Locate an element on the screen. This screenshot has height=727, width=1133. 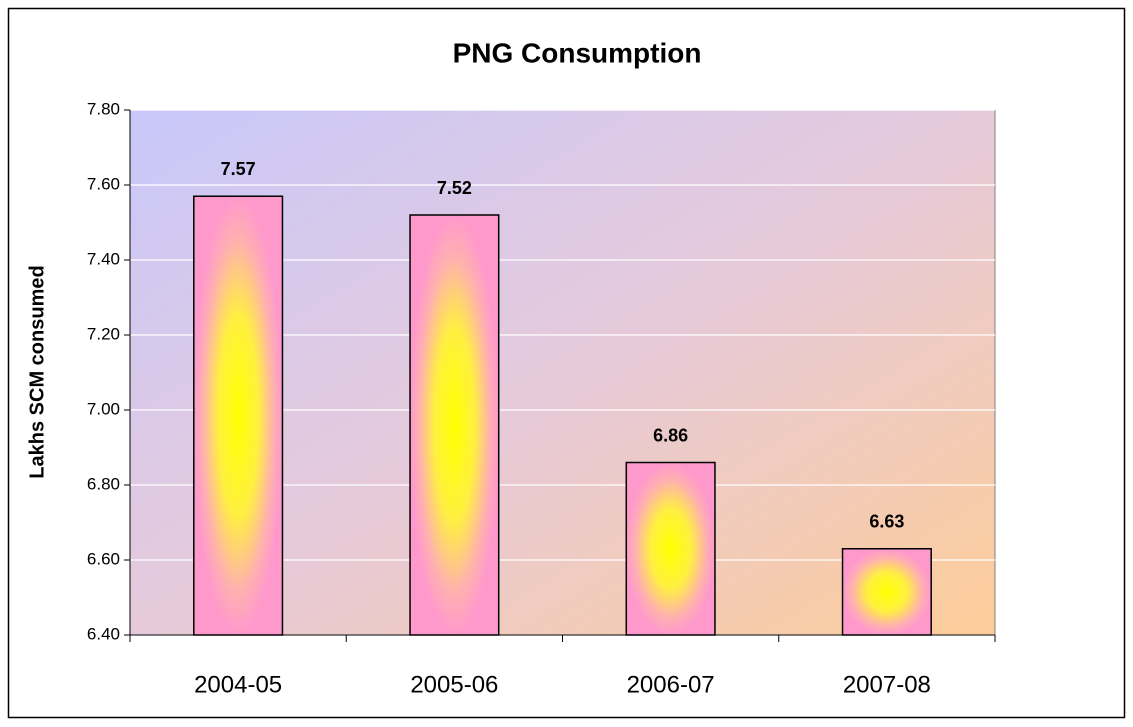
y-tick-label: 6.60 is located at coordinates (103, 558).